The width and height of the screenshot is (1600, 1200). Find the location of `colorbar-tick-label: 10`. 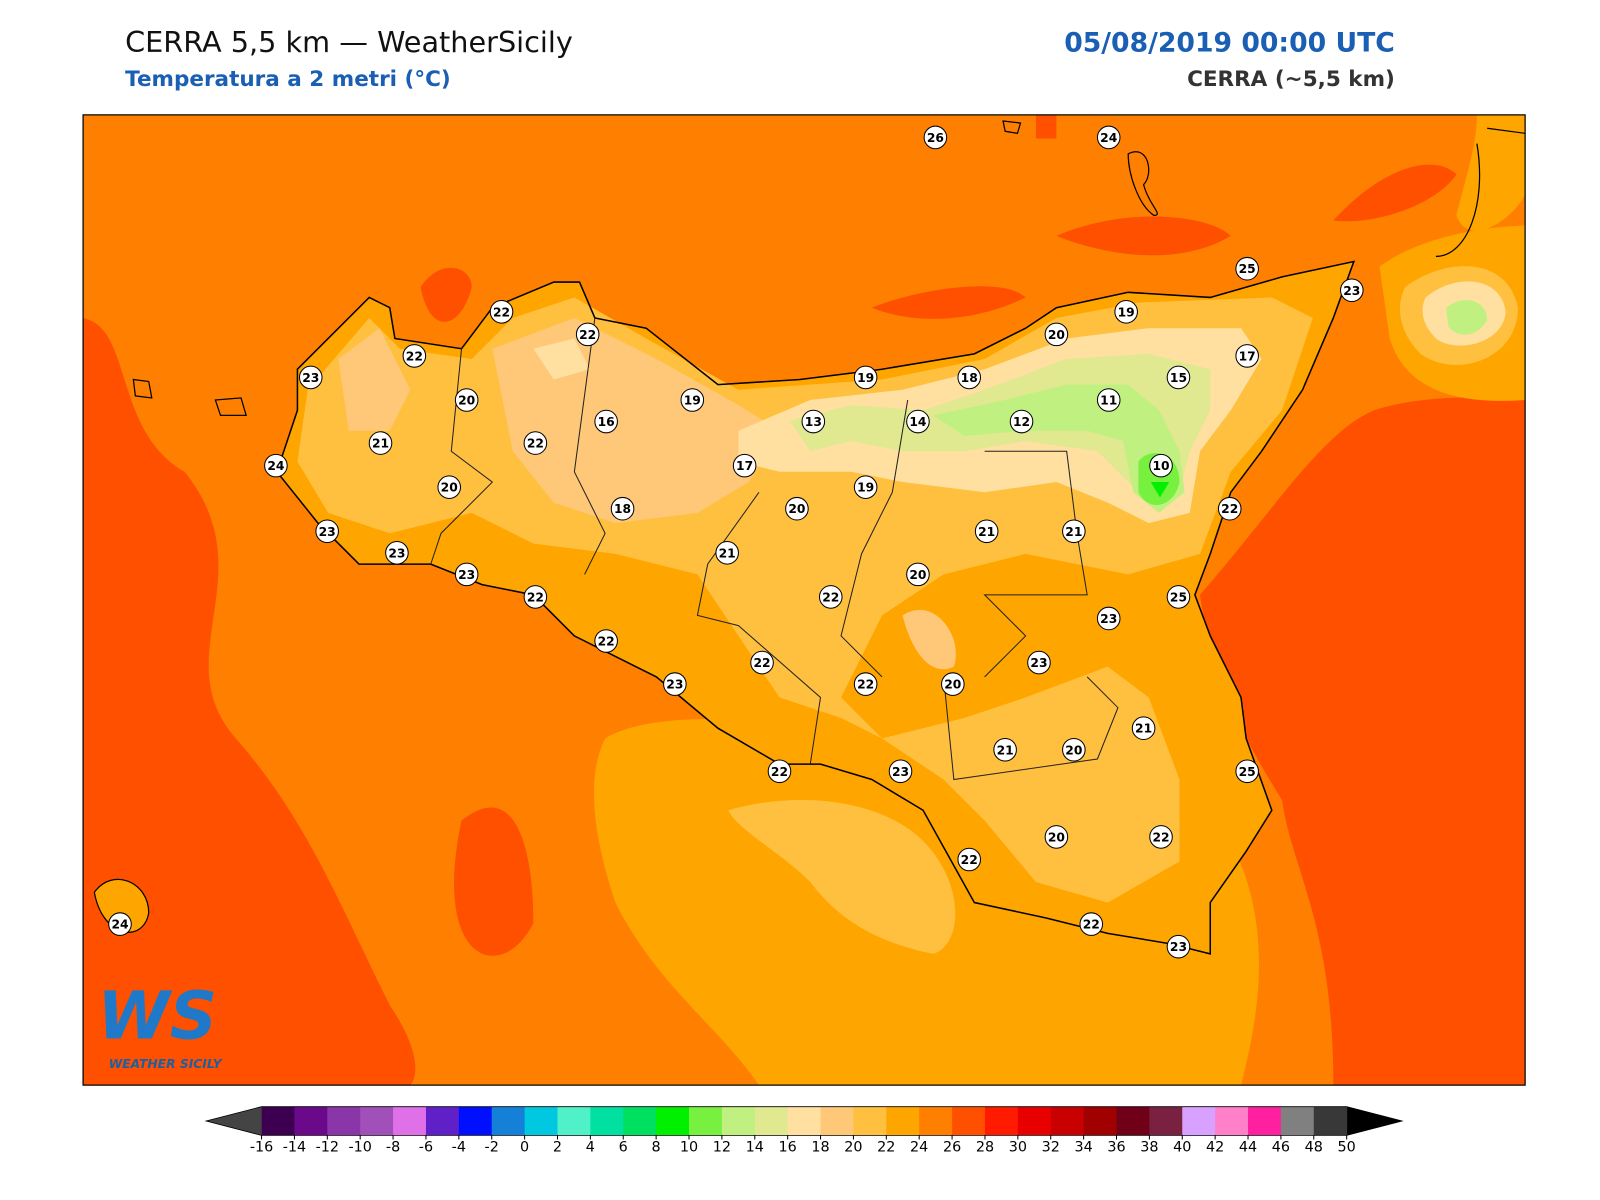

colorbar-tick-label: 10 is located at coordinates (689, 1148).